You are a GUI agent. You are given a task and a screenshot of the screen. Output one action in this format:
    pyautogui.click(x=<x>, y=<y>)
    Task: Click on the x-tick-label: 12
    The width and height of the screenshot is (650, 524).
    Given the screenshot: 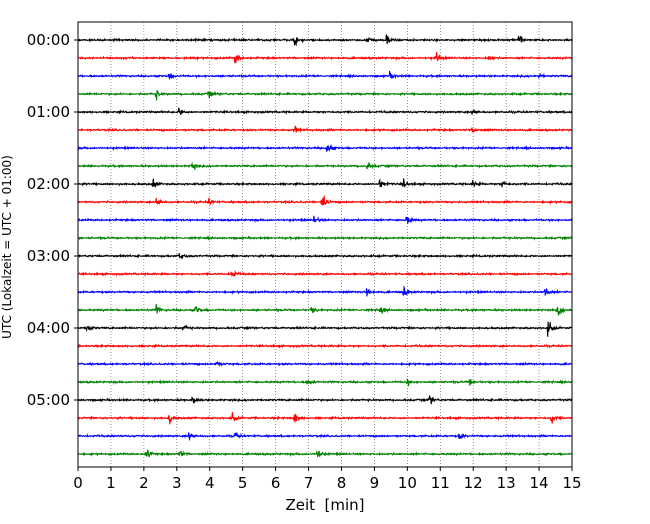 What is the action you would take?
    pyautogui.click(x=473, y=483)
    